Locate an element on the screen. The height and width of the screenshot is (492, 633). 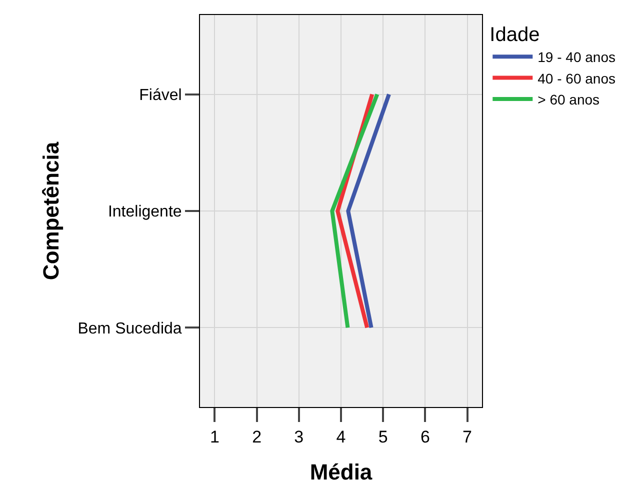
x-axis-title: Média is located at coordinates (341, 471).